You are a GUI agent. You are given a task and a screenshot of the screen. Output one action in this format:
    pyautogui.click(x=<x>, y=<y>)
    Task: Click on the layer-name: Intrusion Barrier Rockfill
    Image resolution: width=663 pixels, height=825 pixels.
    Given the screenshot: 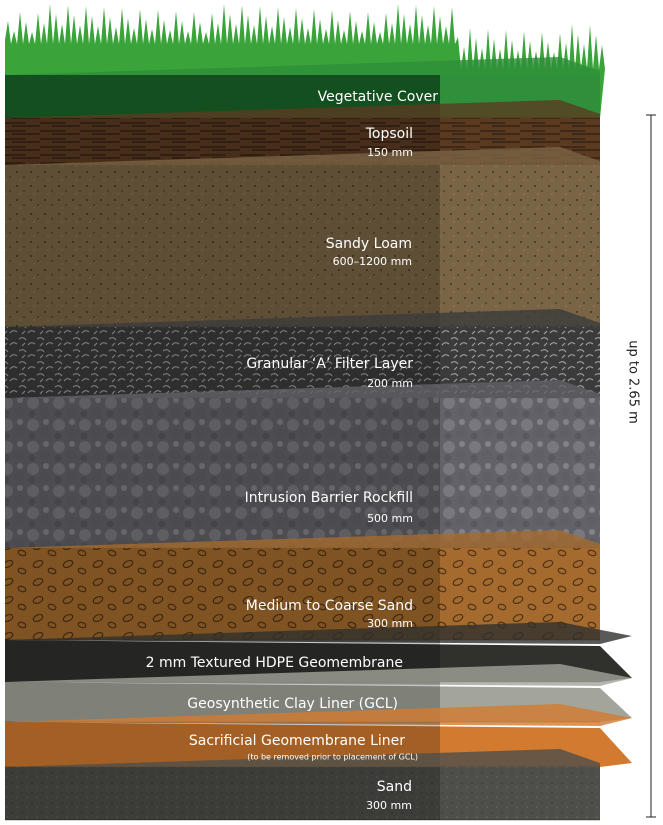 What is the action you would take?
    pyautogui.click(x=329, y=498)
    